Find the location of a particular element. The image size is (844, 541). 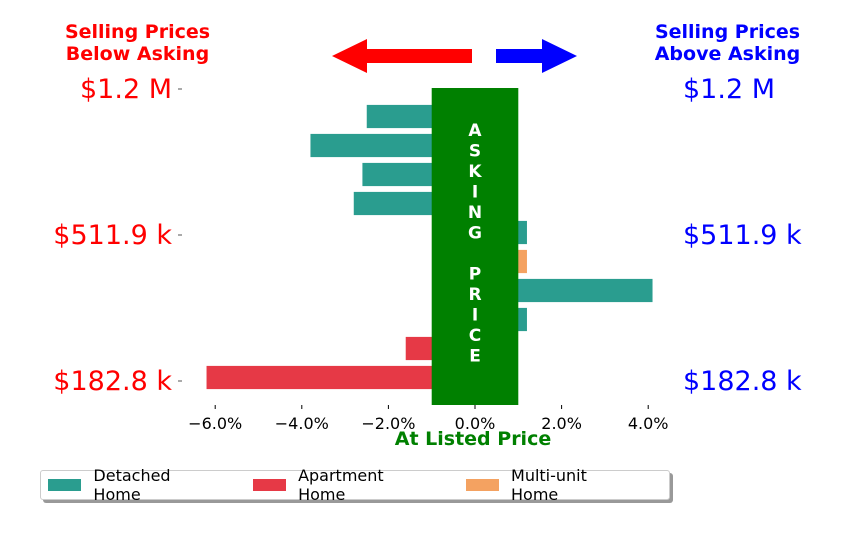

band-letter-5: N is located at coordinates (475, 213).